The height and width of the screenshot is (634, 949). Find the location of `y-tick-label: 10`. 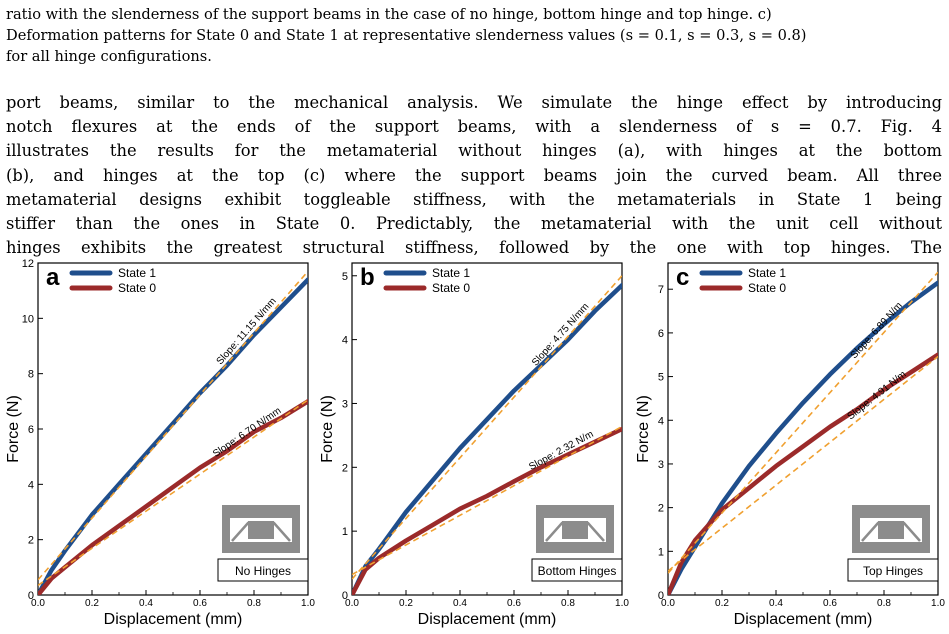

y-tick-label: 10 is located at coordinates (28, 319).